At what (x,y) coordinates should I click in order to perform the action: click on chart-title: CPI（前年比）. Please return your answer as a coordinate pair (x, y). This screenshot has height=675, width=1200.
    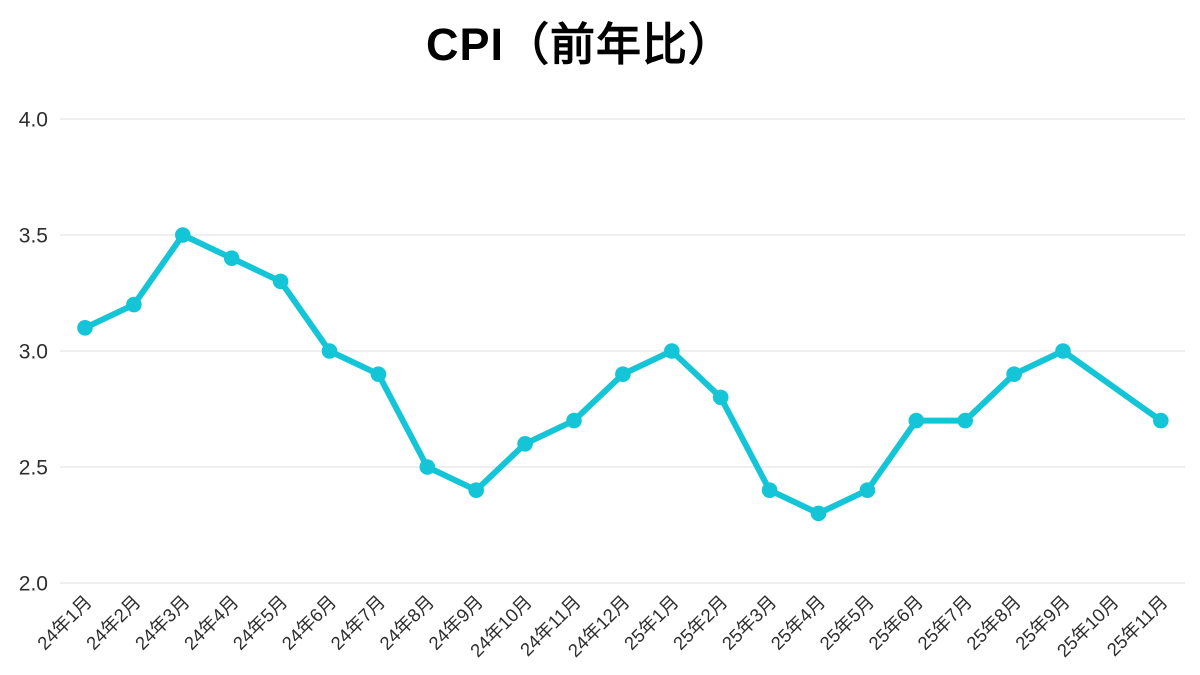
    Looking at the image, I should click on (579, 44).